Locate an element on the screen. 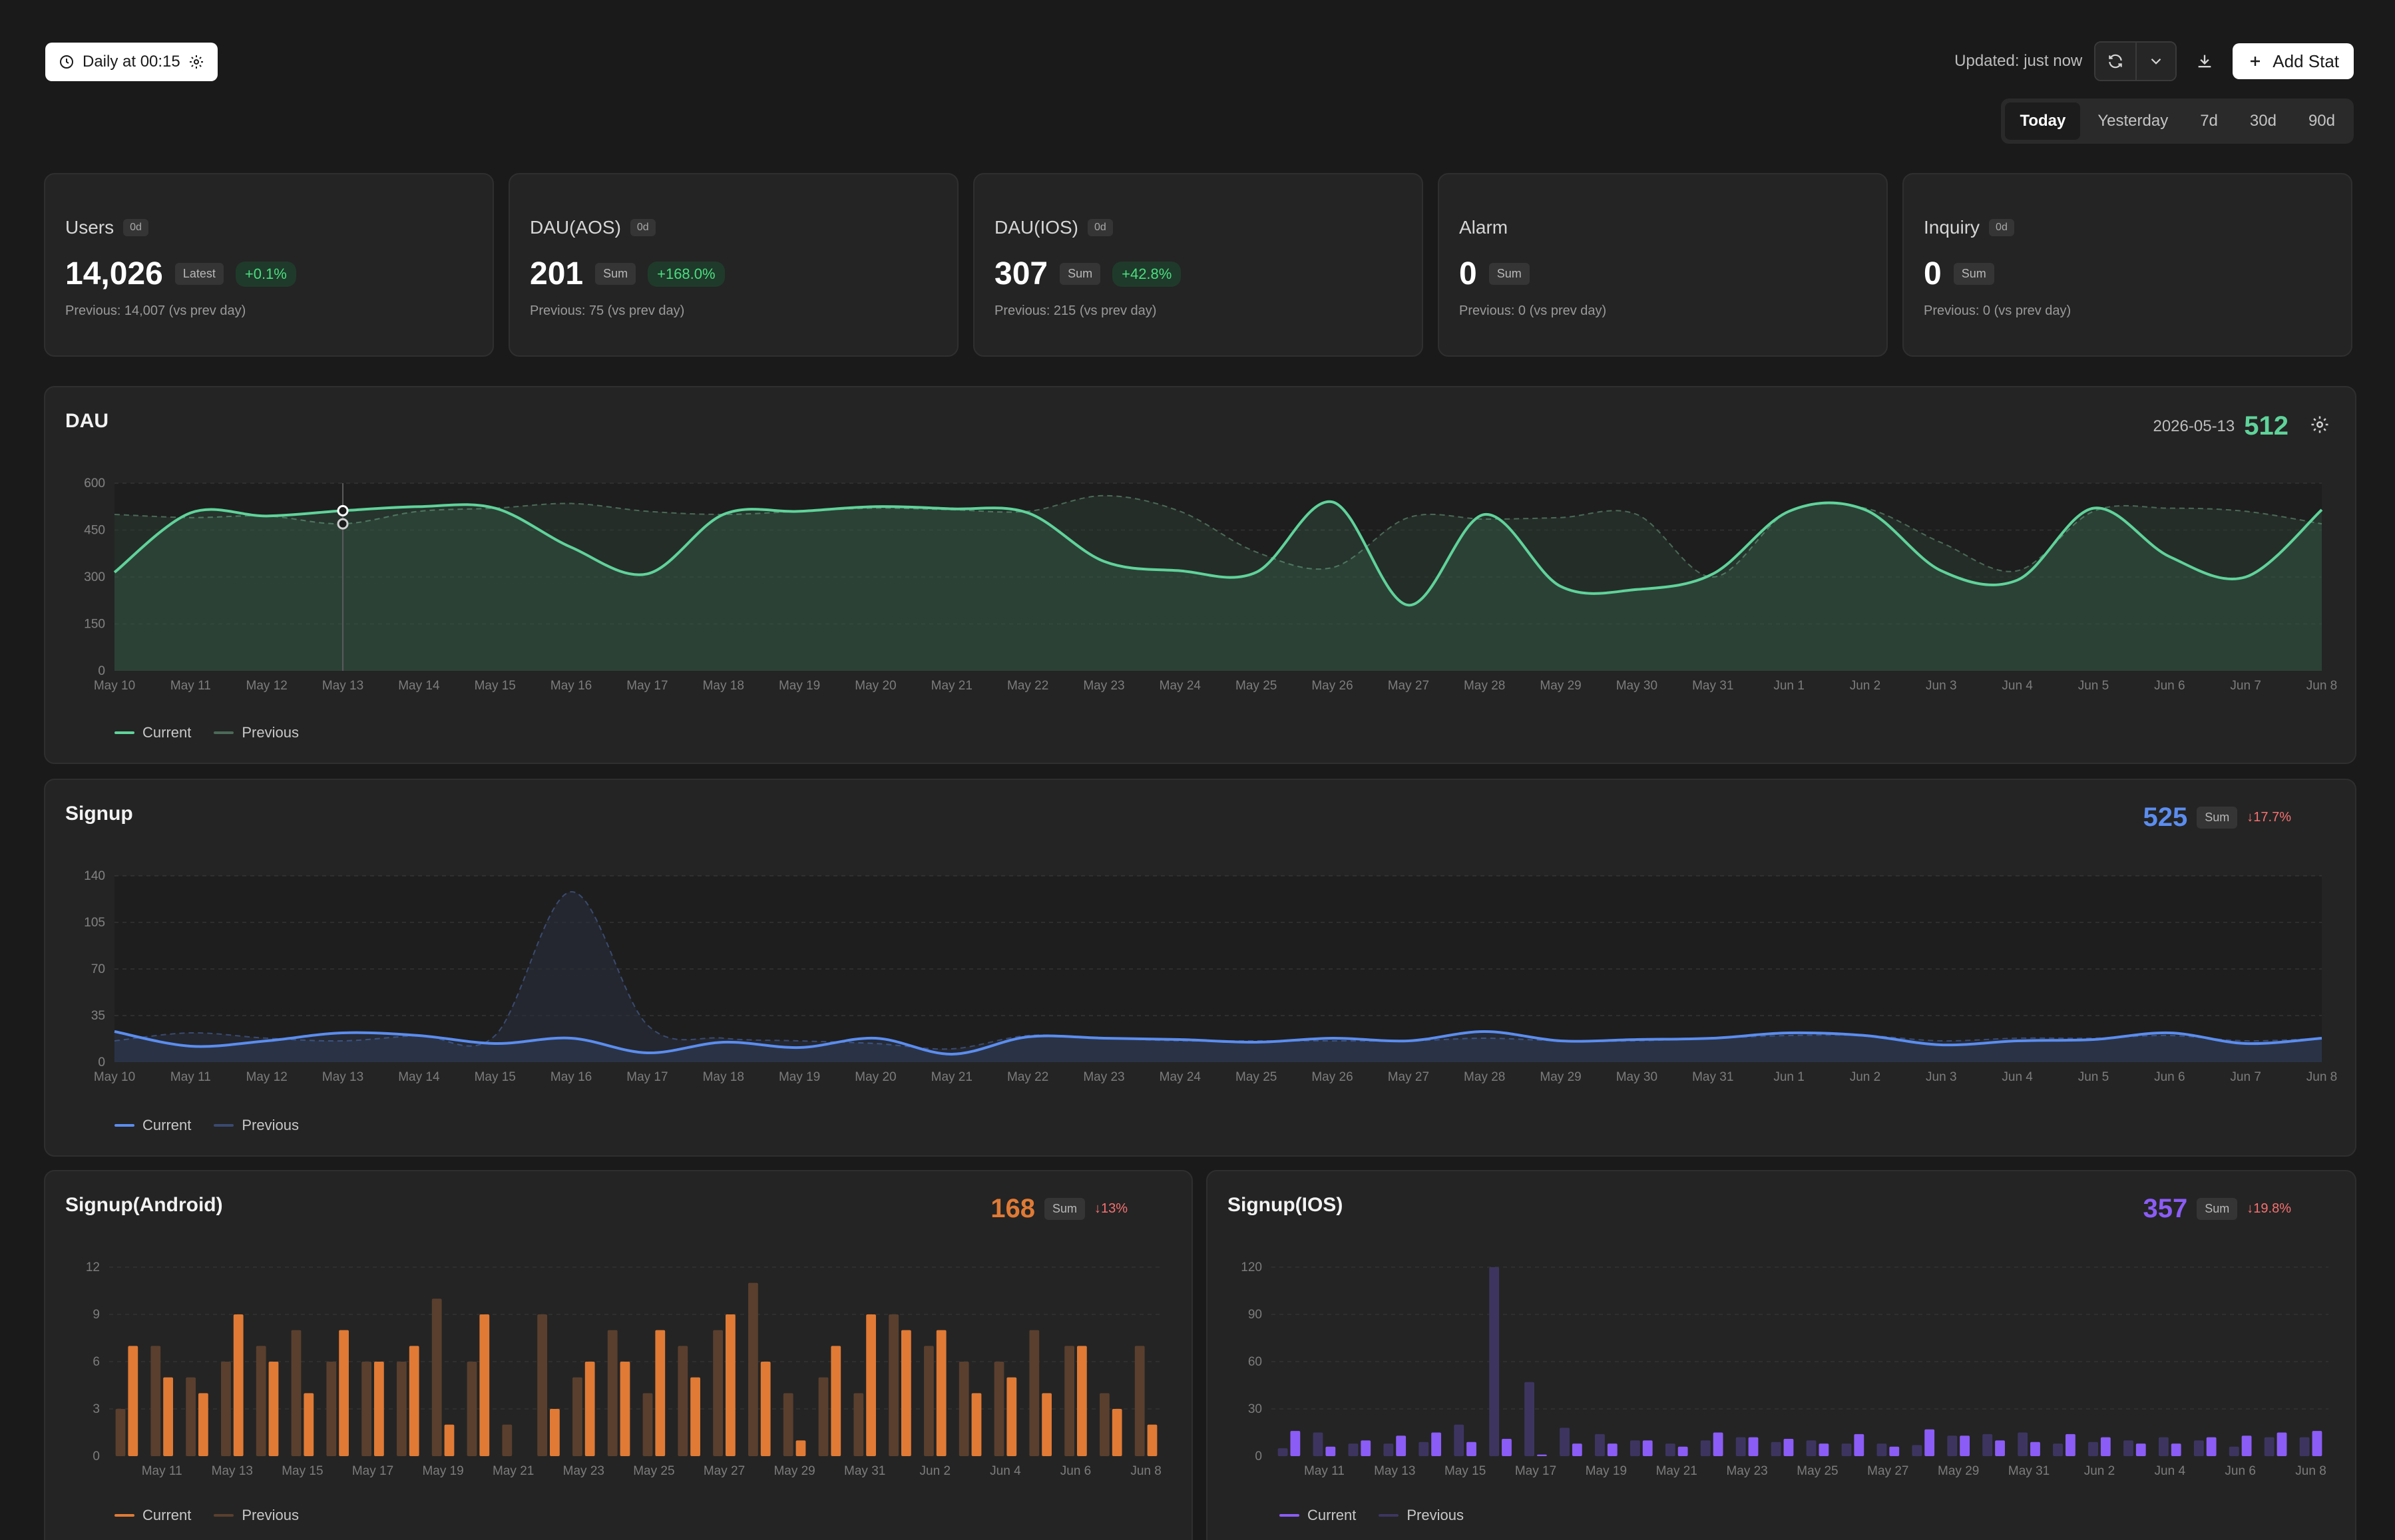 This screenshot has height=1540, width=2395. x-tick-label: May 24 is located at coordinates (1180, 686).